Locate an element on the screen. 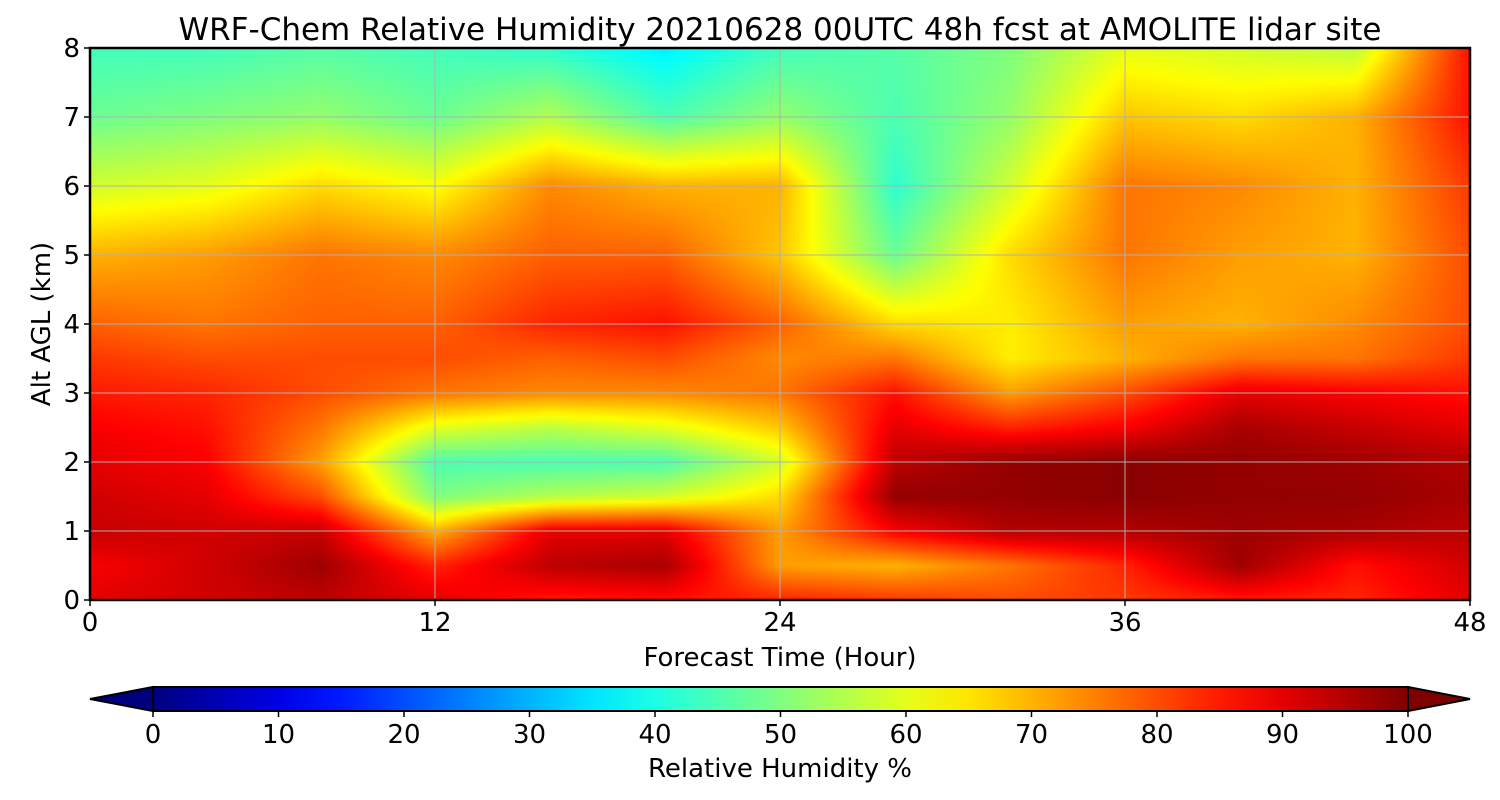 The width and height of the screenshot is (1500, 800). x-tick-label: 24 is located at coordinates (779, 623).